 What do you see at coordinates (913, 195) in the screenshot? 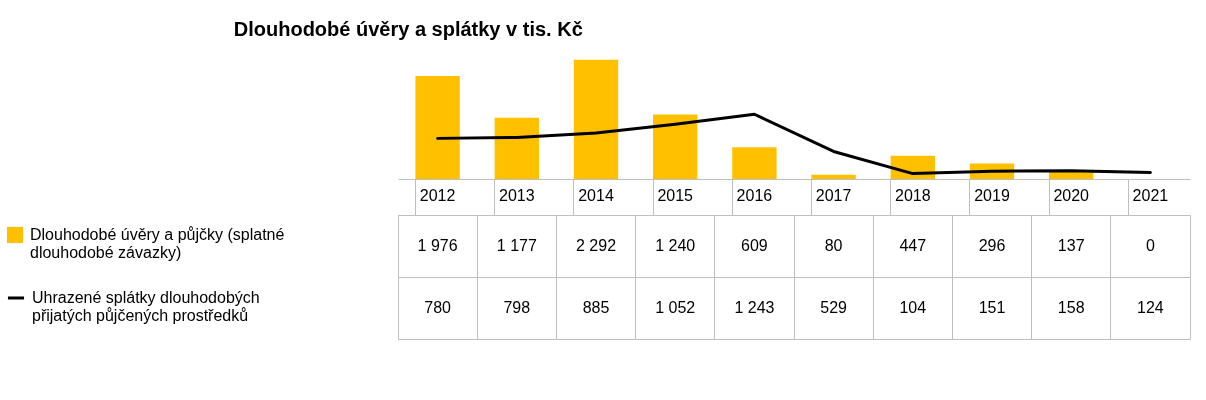
I see `x-tick-label: 2018` at bounding box center [913, 195].